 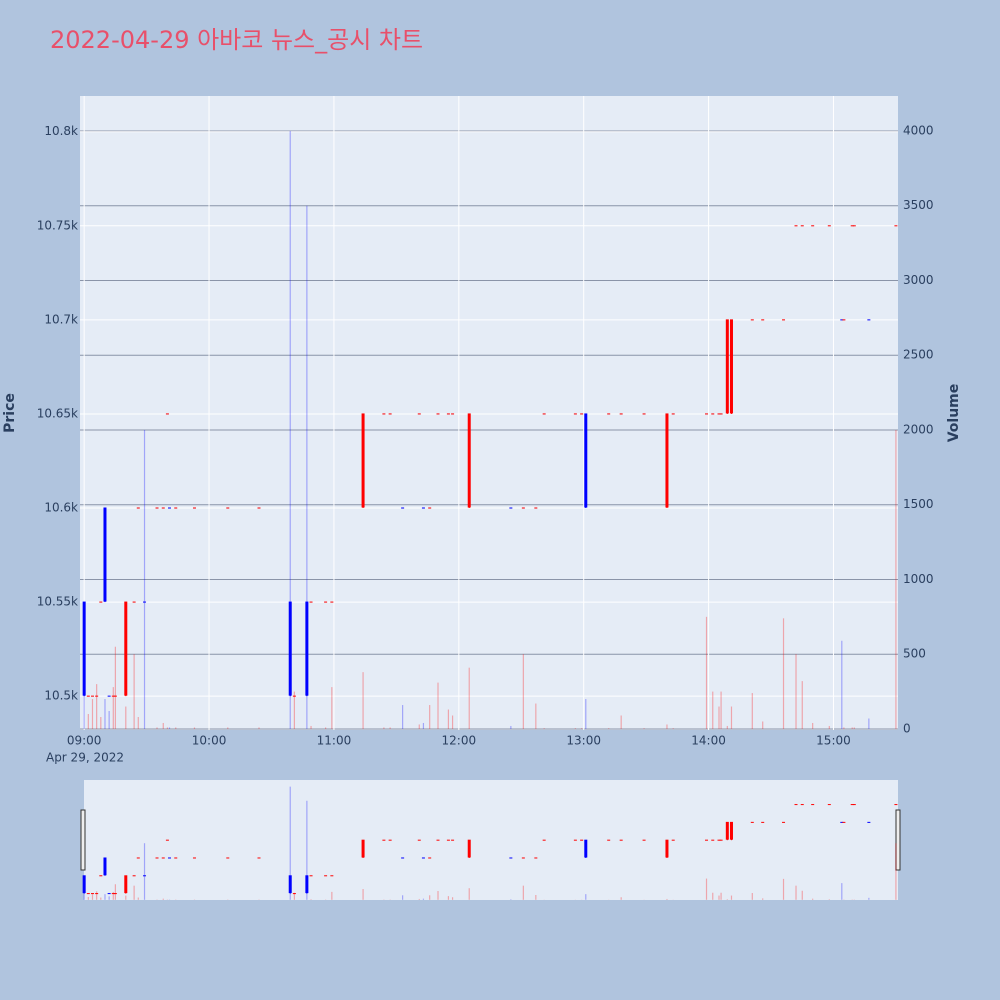 I want to click on y-axis-title: Price, so click(x=10, y=413).